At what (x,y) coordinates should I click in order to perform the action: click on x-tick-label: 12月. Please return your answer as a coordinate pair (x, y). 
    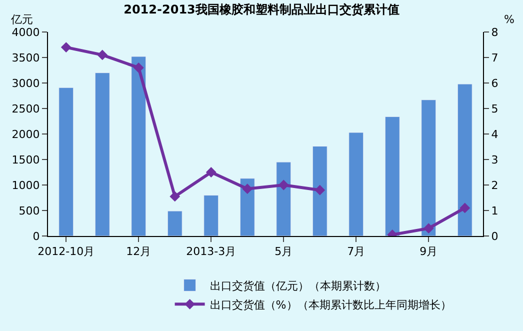
    Looking at the image, I should click on (139, 251).